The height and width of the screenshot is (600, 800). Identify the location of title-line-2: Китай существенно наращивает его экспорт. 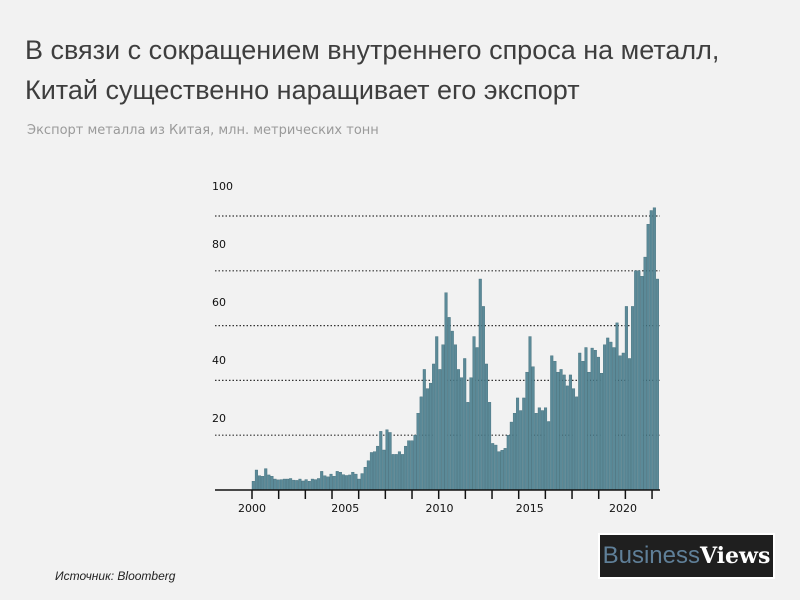
(302, 90).